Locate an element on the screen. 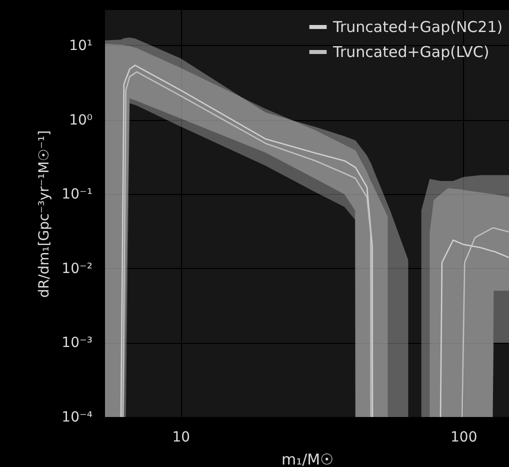  legend-label: Truncated+Gap(NC21) is located at coordinates (417, 27).